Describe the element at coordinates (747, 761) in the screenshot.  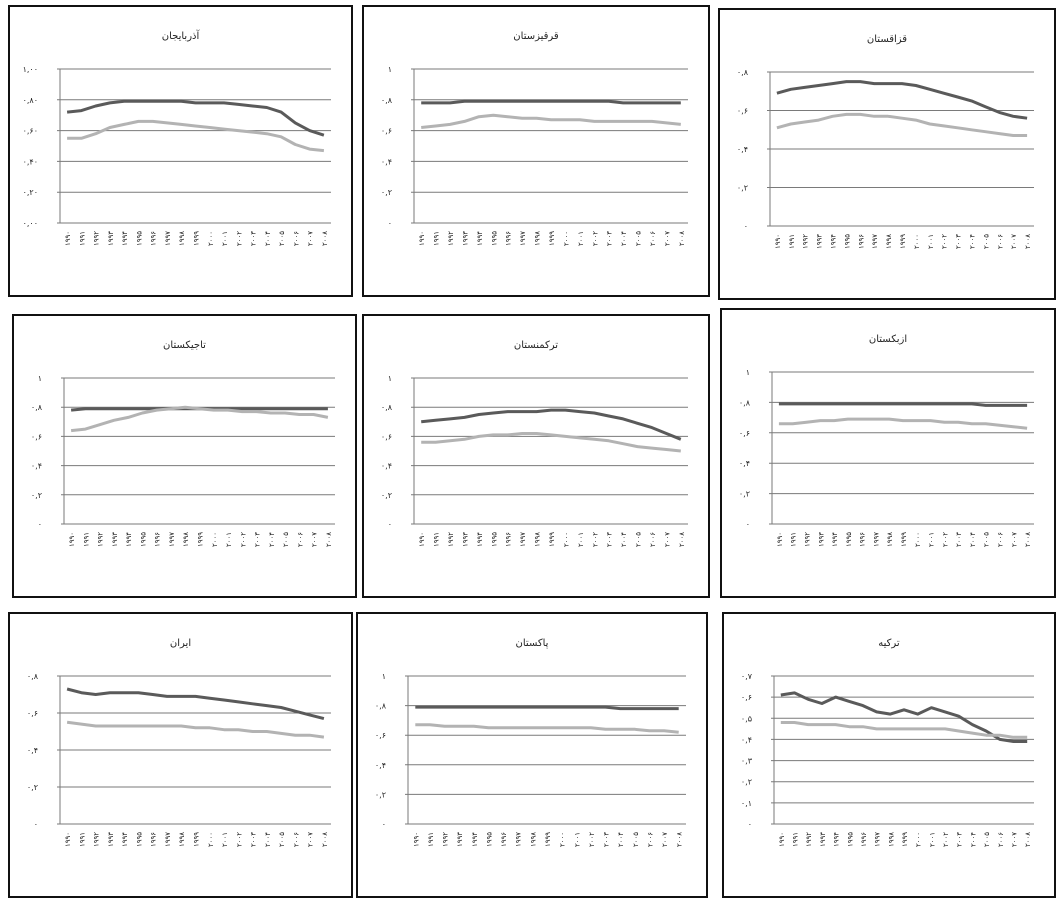
I see `y-tick-label: ۰,۳` at that location.